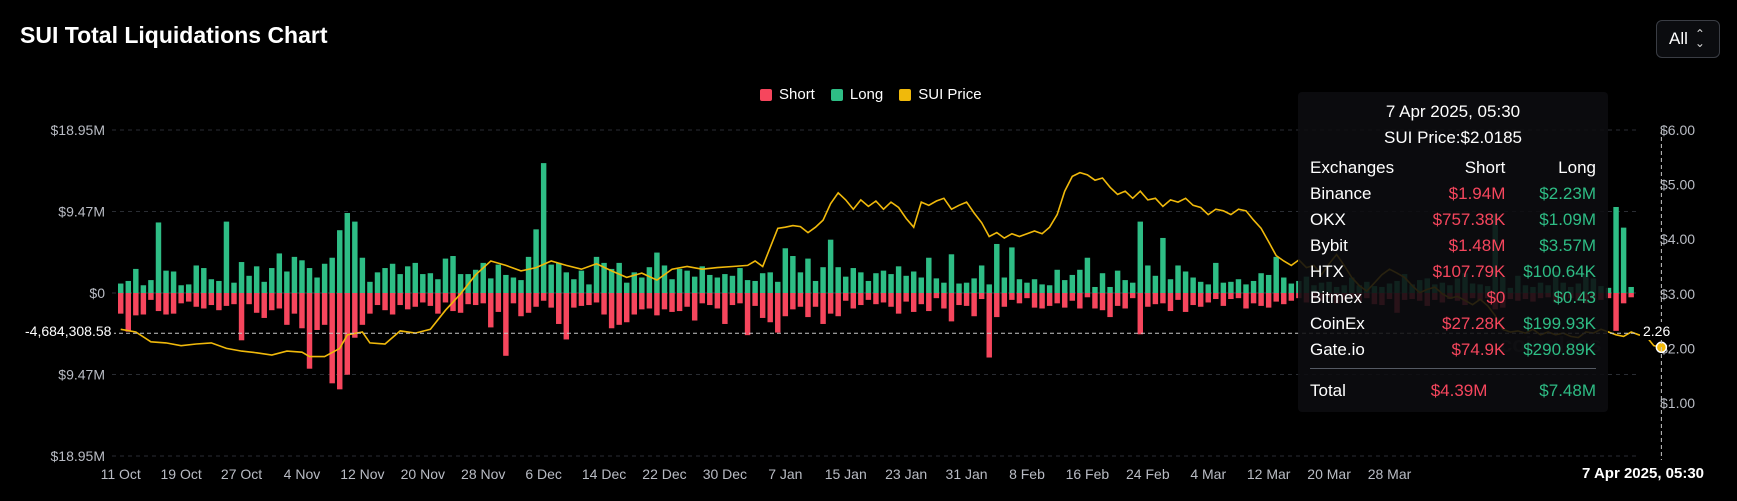 Image resolution: width=1737 pixels, height=501 pixels. Describe the element at coordinates (1337, 323) in the screenshot. I see `tooltip-exchange: CoinEx` at that location.